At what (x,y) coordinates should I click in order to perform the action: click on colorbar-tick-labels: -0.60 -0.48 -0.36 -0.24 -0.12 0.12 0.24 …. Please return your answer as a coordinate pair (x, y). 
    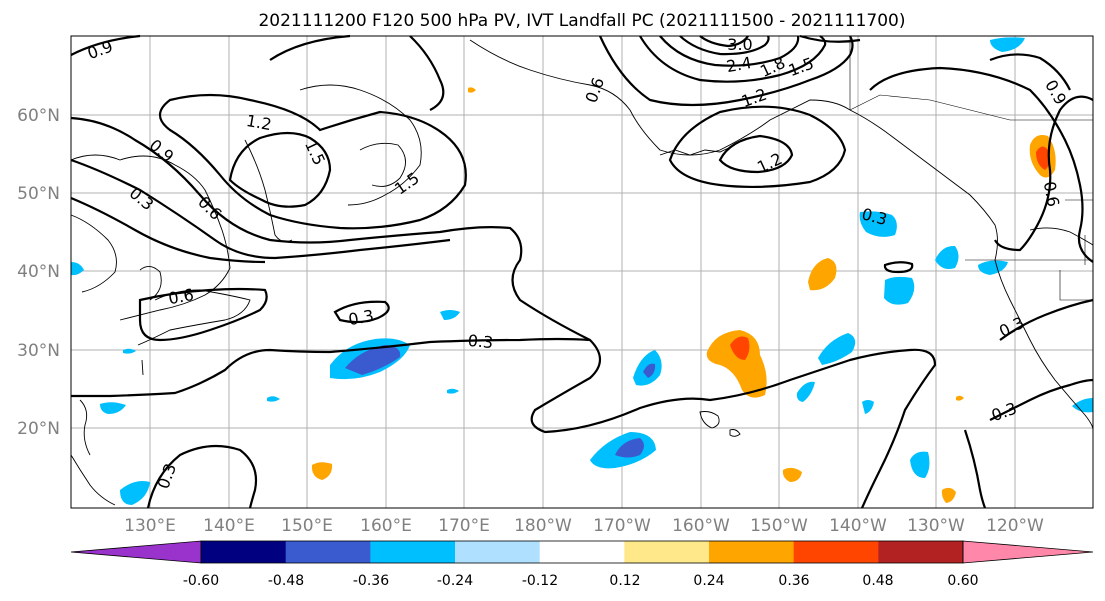
    Looking at the image, I should click on (581, 581).